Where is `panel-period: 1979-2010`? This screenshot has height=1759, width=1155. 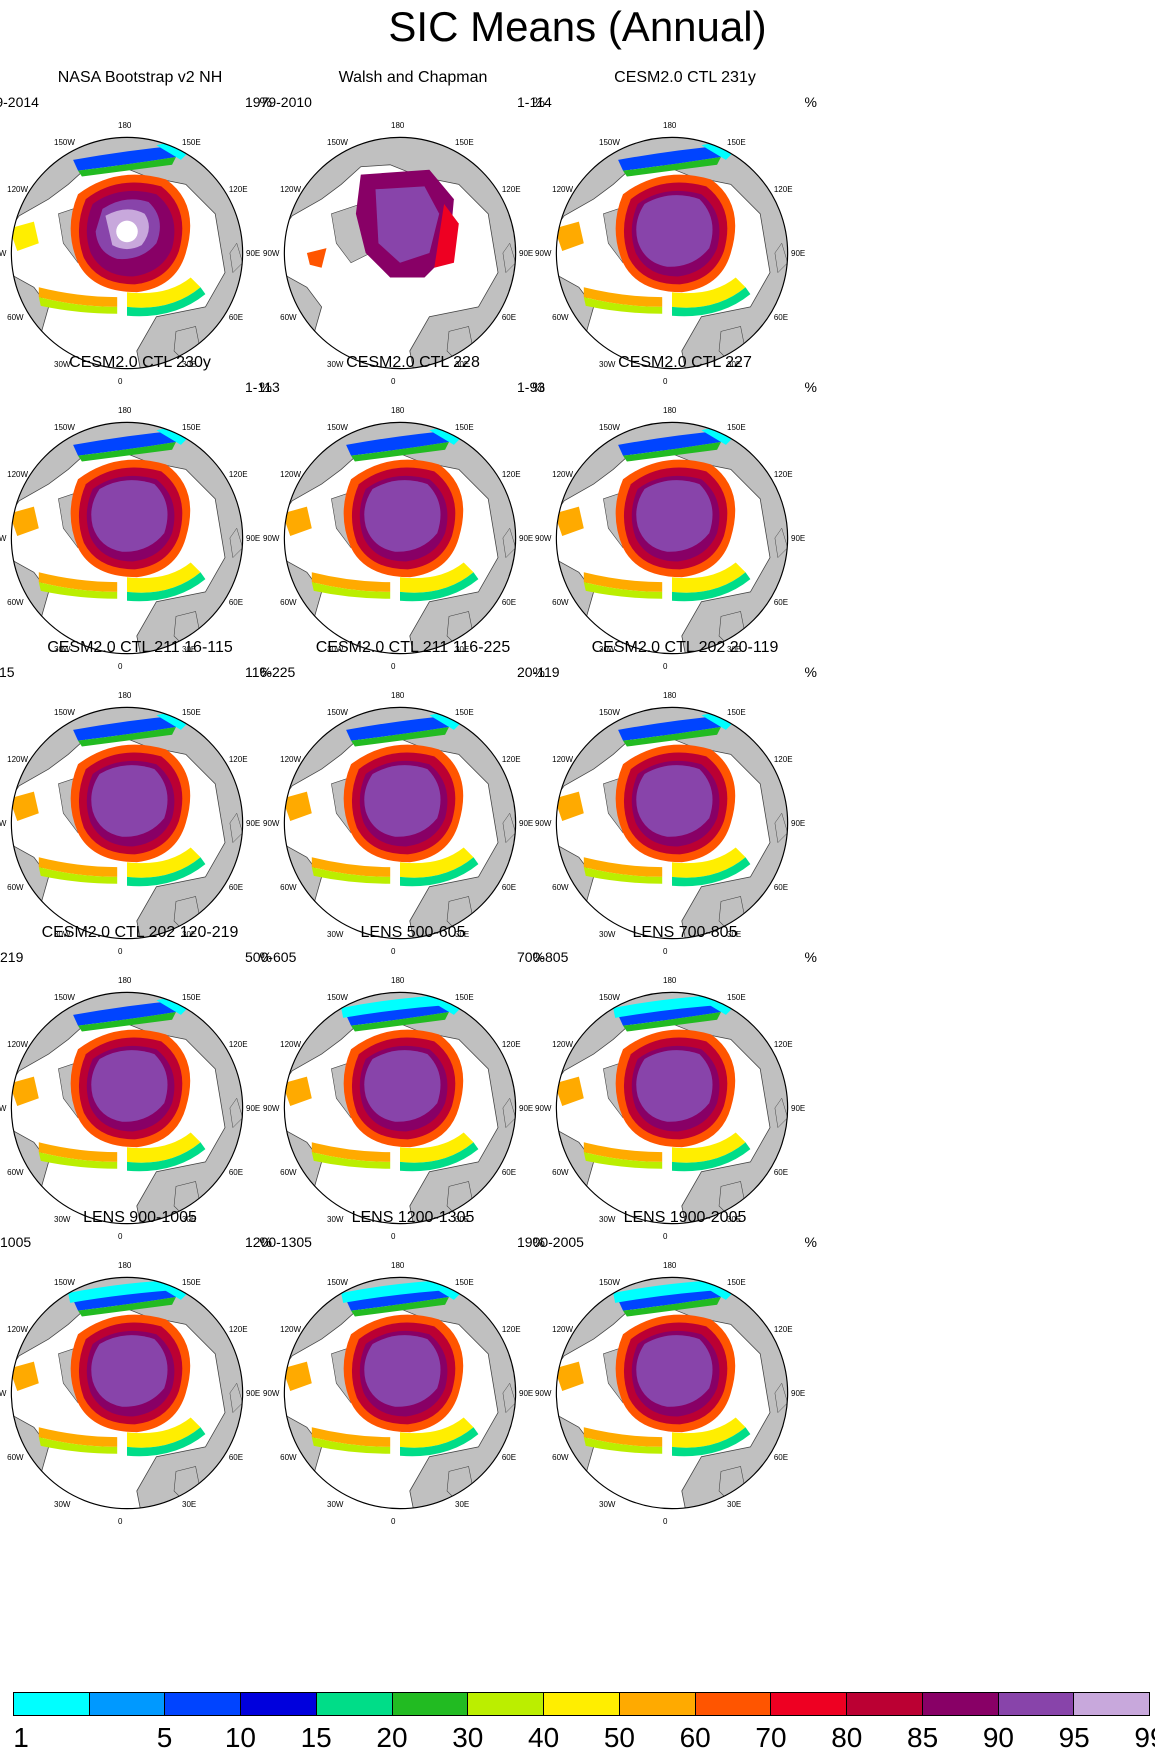 panel-period: 1979-2010 is located at coordinates (278, 102).